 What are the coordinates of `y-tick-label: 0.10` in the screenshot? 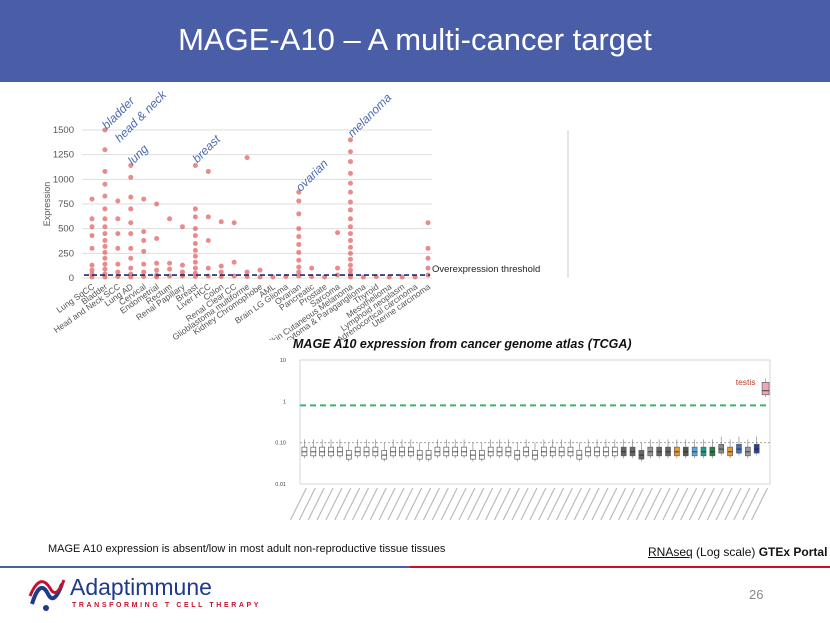 It's located at (280, 444).